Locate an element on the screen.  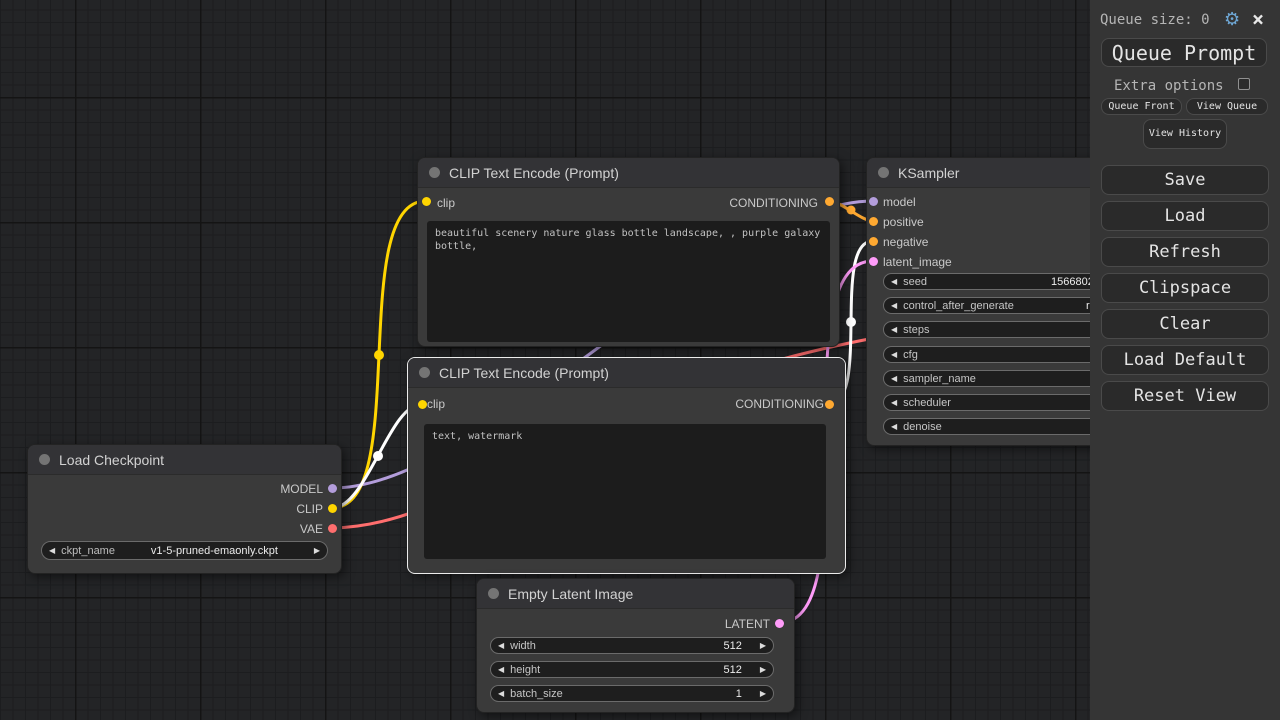
output-slot-latent is located at coordinates (779, 623).